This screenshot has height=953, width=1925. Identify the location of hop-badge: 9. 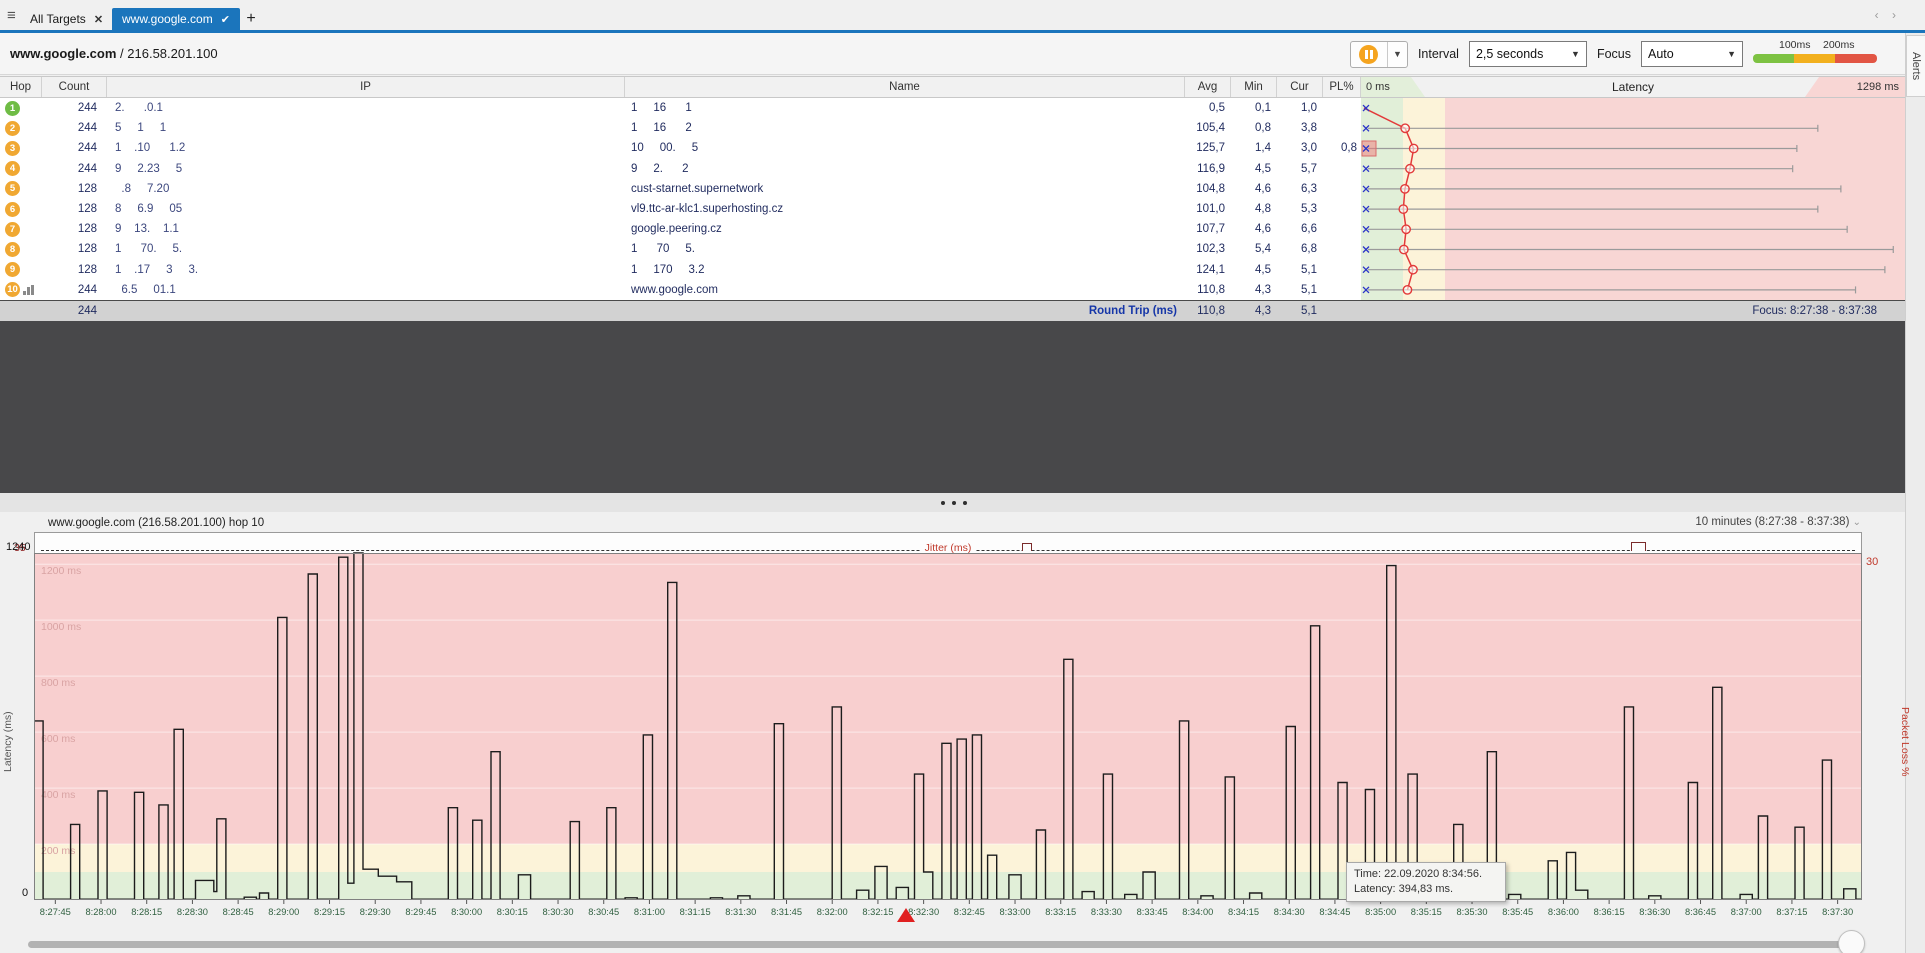
(12, 270).